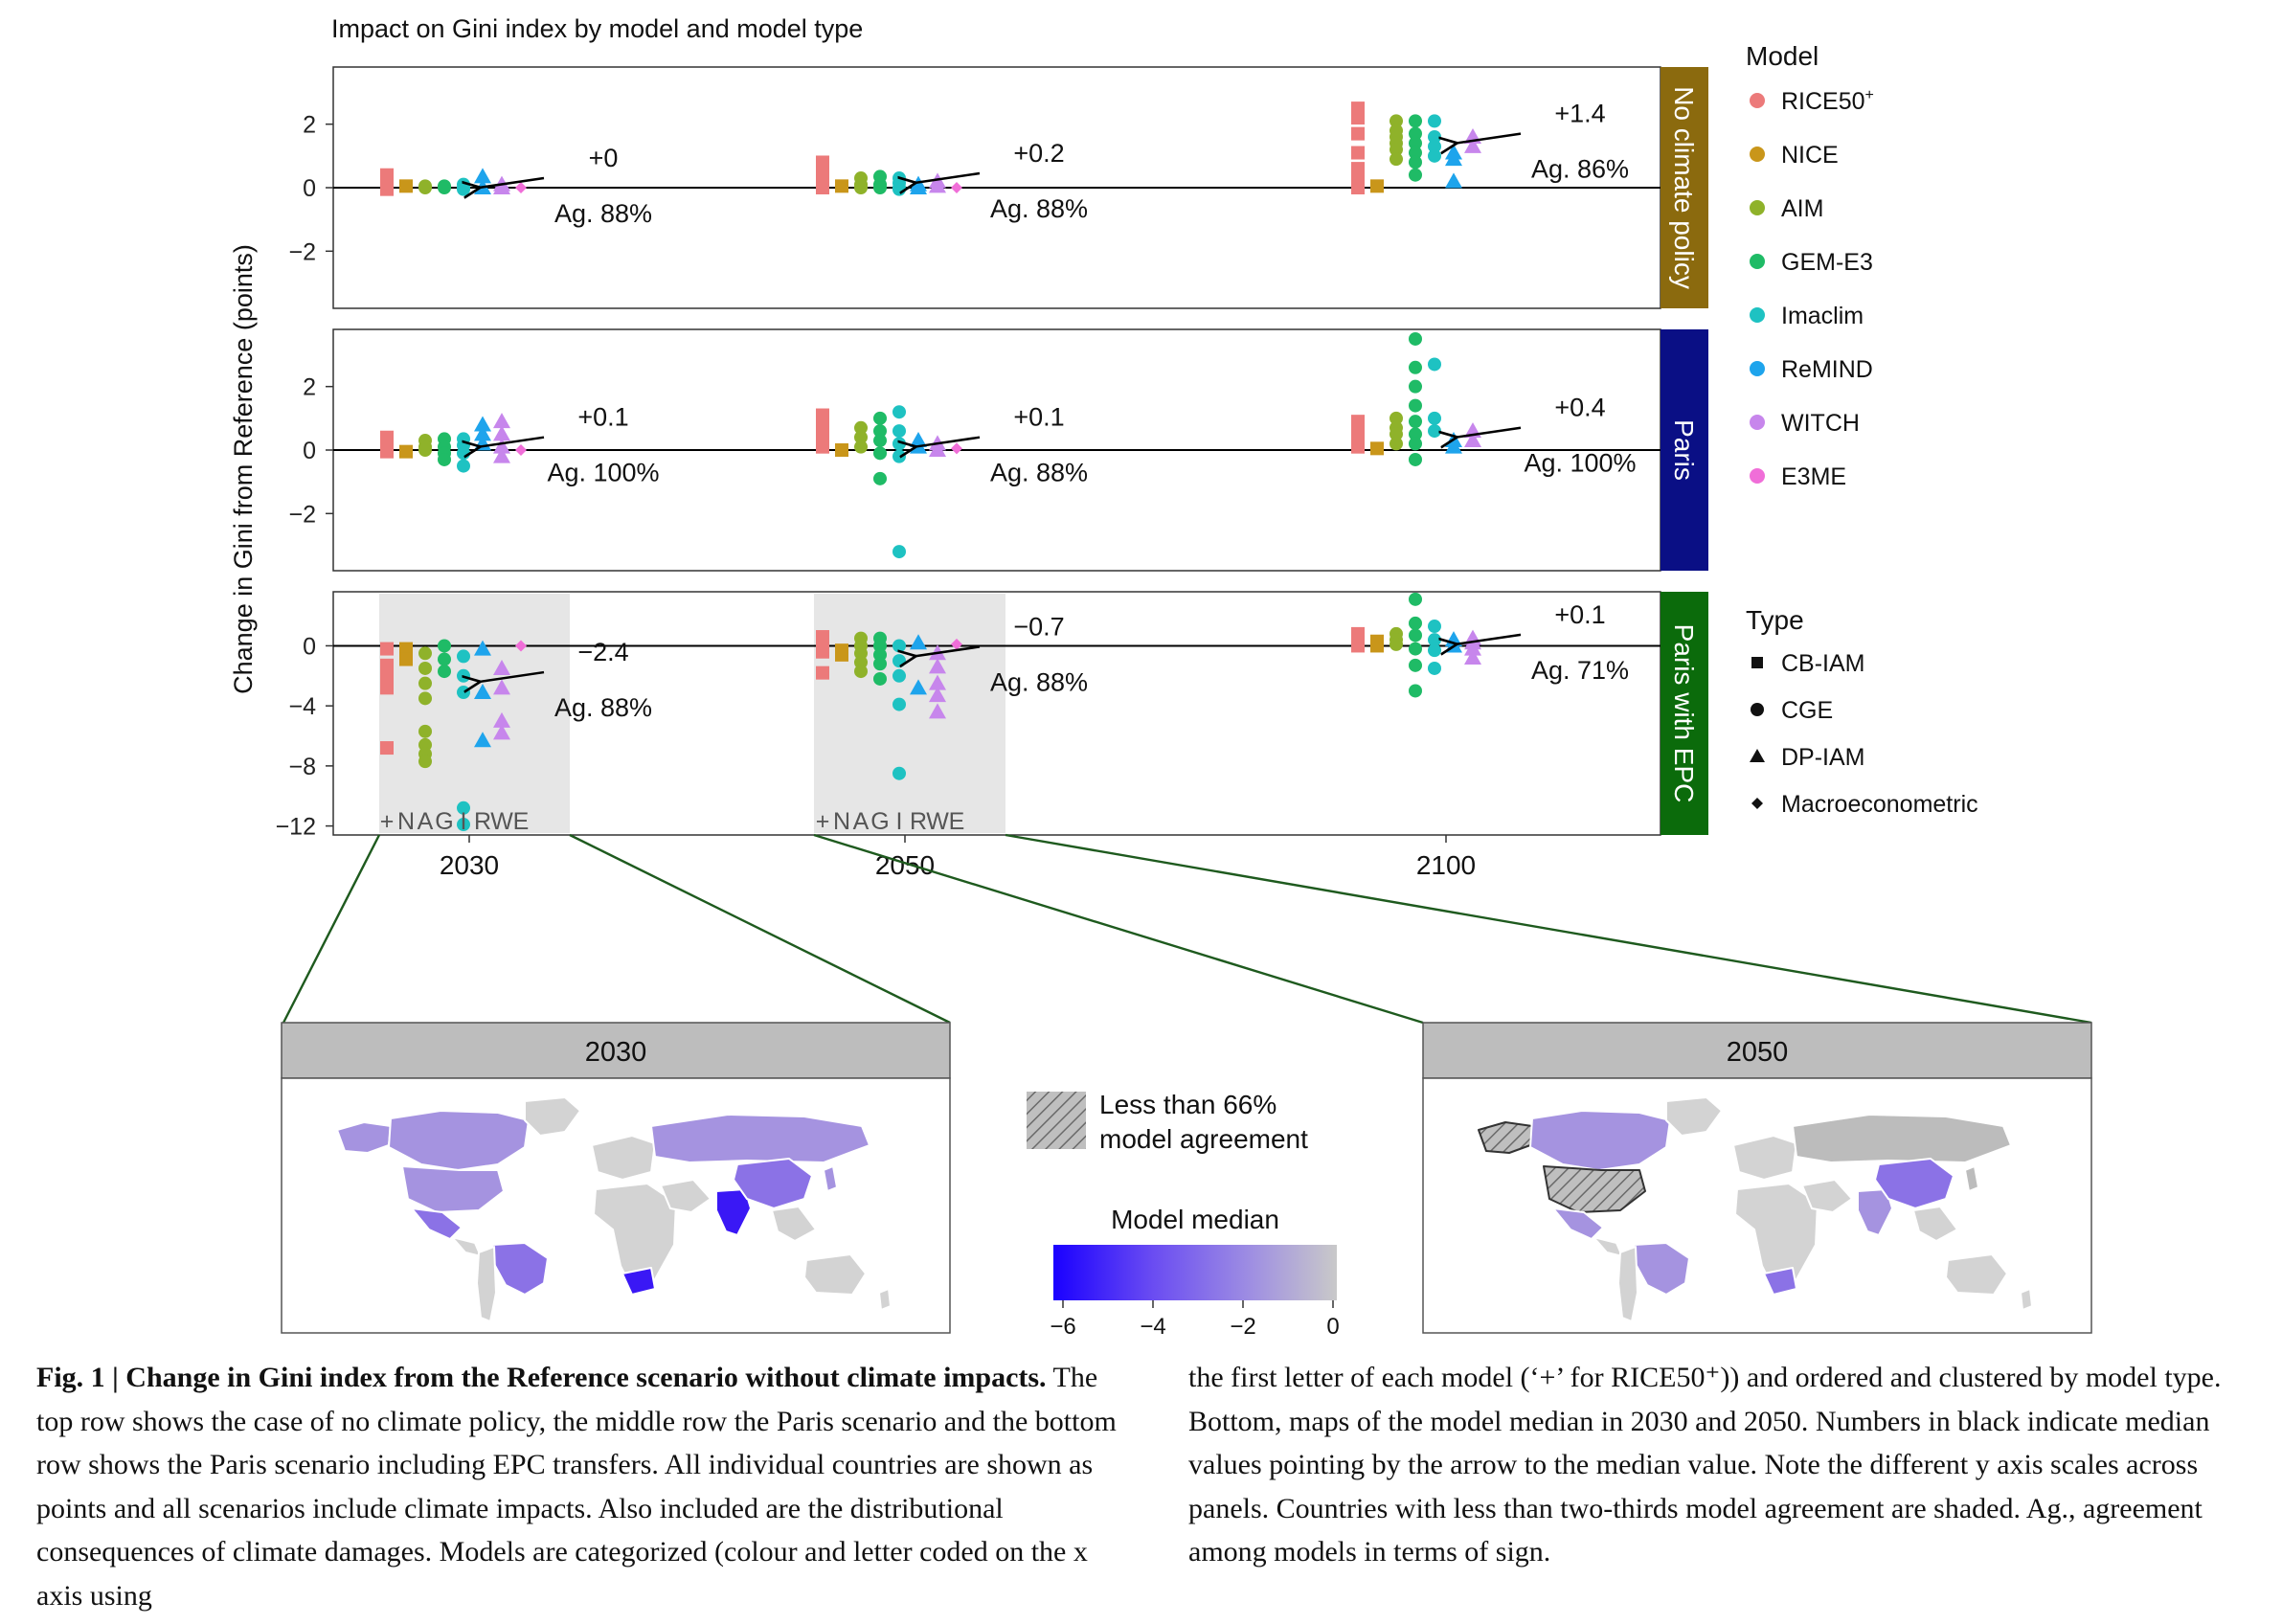  I want to click on model-letter: W, so click(938, 821).